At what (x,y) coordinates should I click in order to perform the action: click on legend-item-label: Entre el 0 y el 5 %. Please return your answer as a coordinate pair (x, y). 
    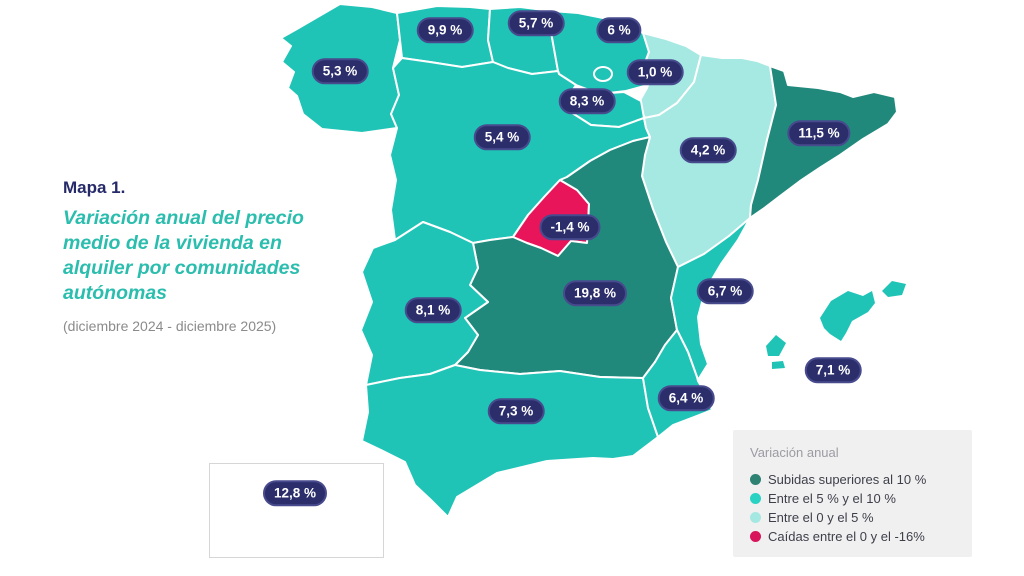
    Looking at the image, I should click on (821, 517).